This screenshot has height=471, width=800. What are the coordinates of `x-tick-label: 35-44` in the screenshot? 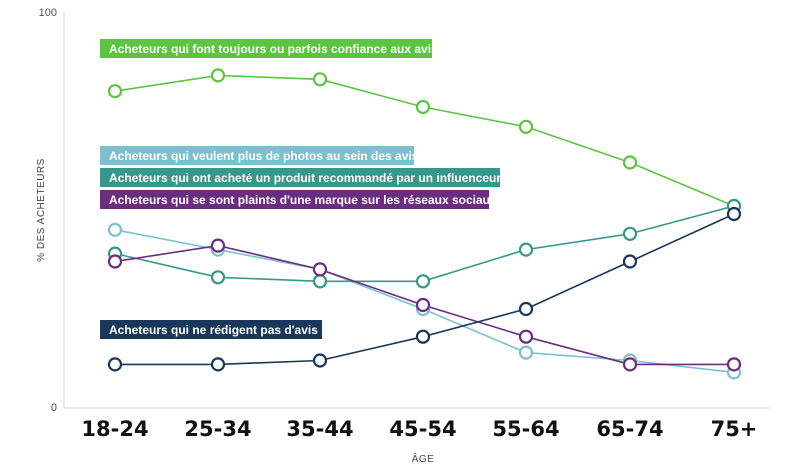 It's located at (319, 429).